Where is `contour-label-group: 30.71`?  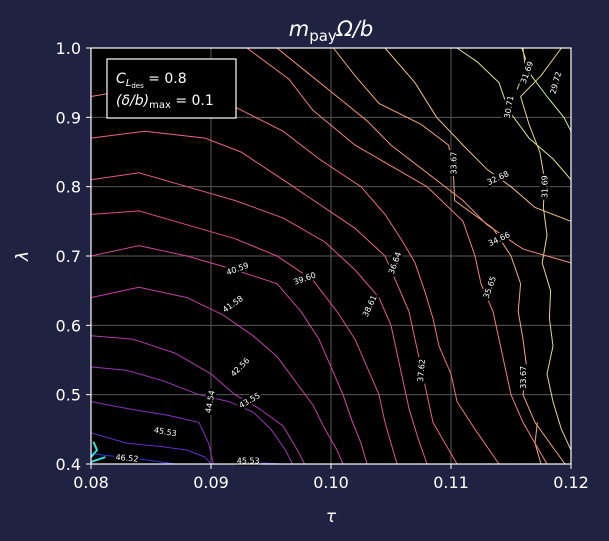
contour-label-group: 30.71 is located at coordinates (508, 107).